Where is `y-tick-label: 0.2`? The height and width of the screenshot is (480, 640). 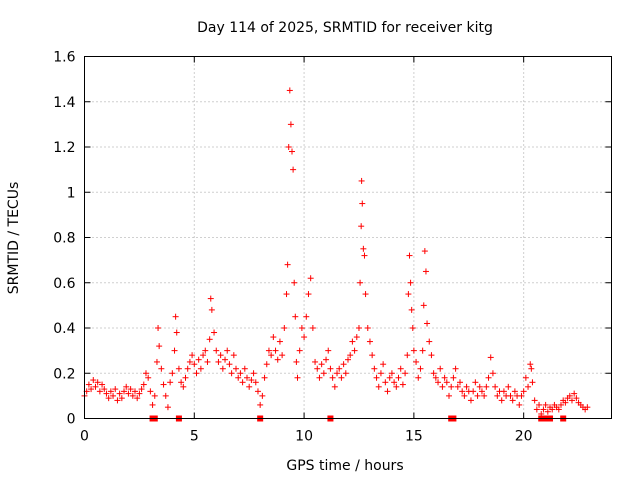
y-tick-label: 0.2 is located at coordinates (64, 374).